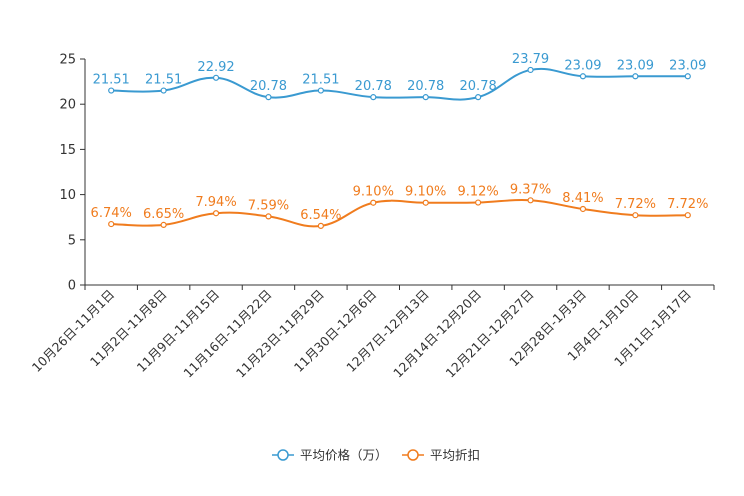 Image resolution: width=744 pixels, height=496 pixels. I want to click on y-tick-label: 5, so click(72, 240).